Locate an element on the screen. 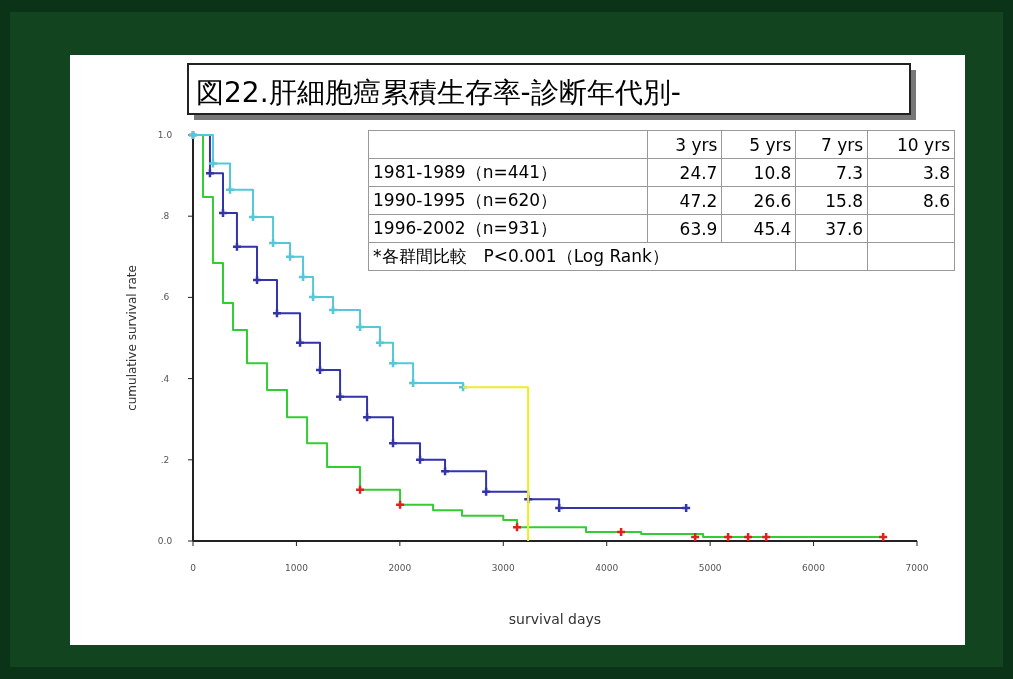 The height and width of the screenshot is (679, 1013). annotation: 1996-2002（n=931） is located at coordinates (508, 228).